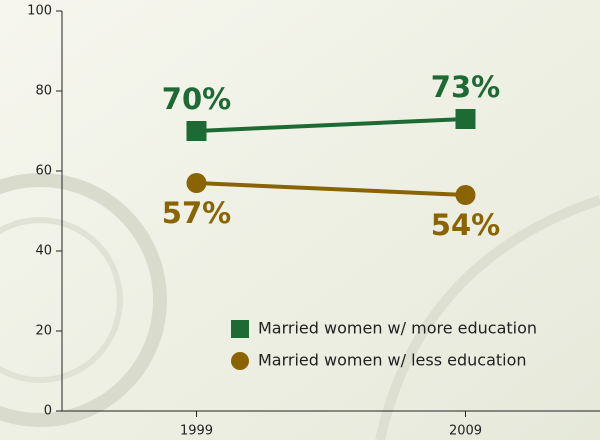 This screenshot has height=440, width=600. I want to click on y-tick-label: 40, so click(43, 251).